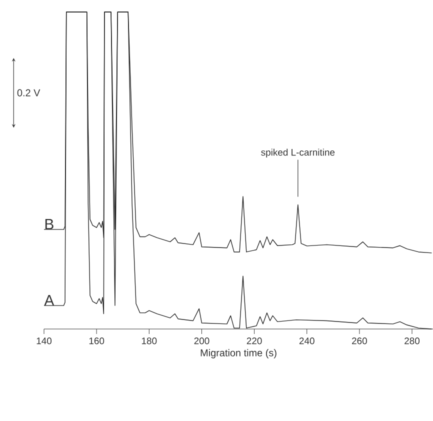 Image resolution: width=433 pixels, height=421 pixels. I want to click on x-axis-title: Migration time (s), so click(238, 353).